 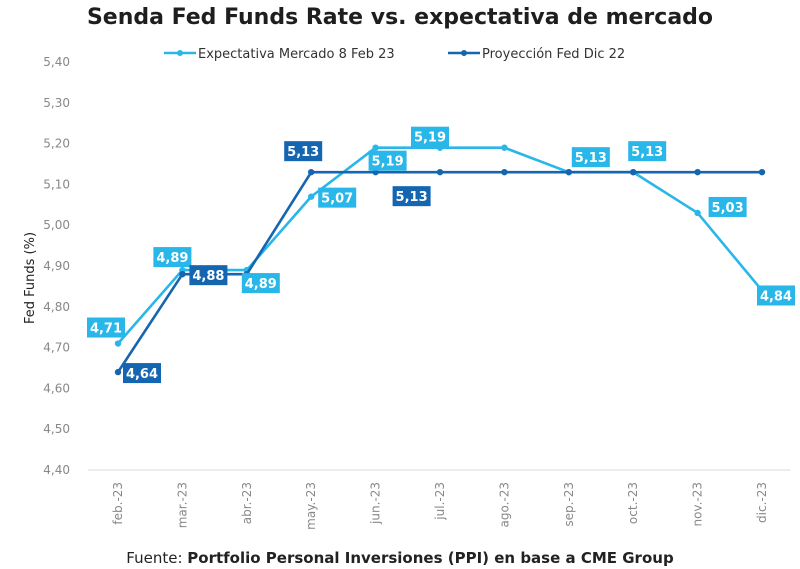 What do you see at coordinates (698, 504) in the screenshot?
I see `x-tick-label: nov.-23` at bounding box center [698, 504].